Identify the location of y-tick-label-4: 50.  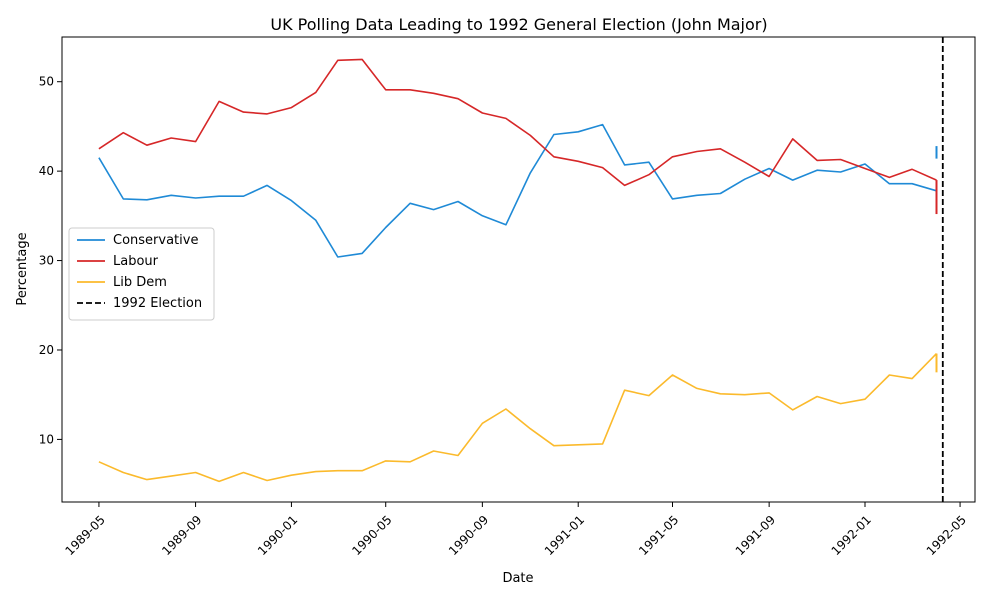
(46, 82).